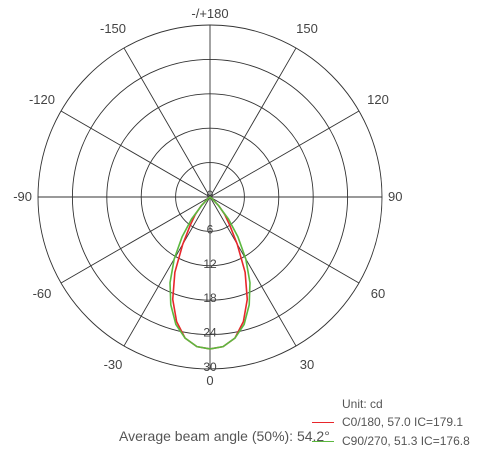 The width and height of the screenshot is (498, 451). I want to click on angle-tick-label: 60, so click(378, 293).